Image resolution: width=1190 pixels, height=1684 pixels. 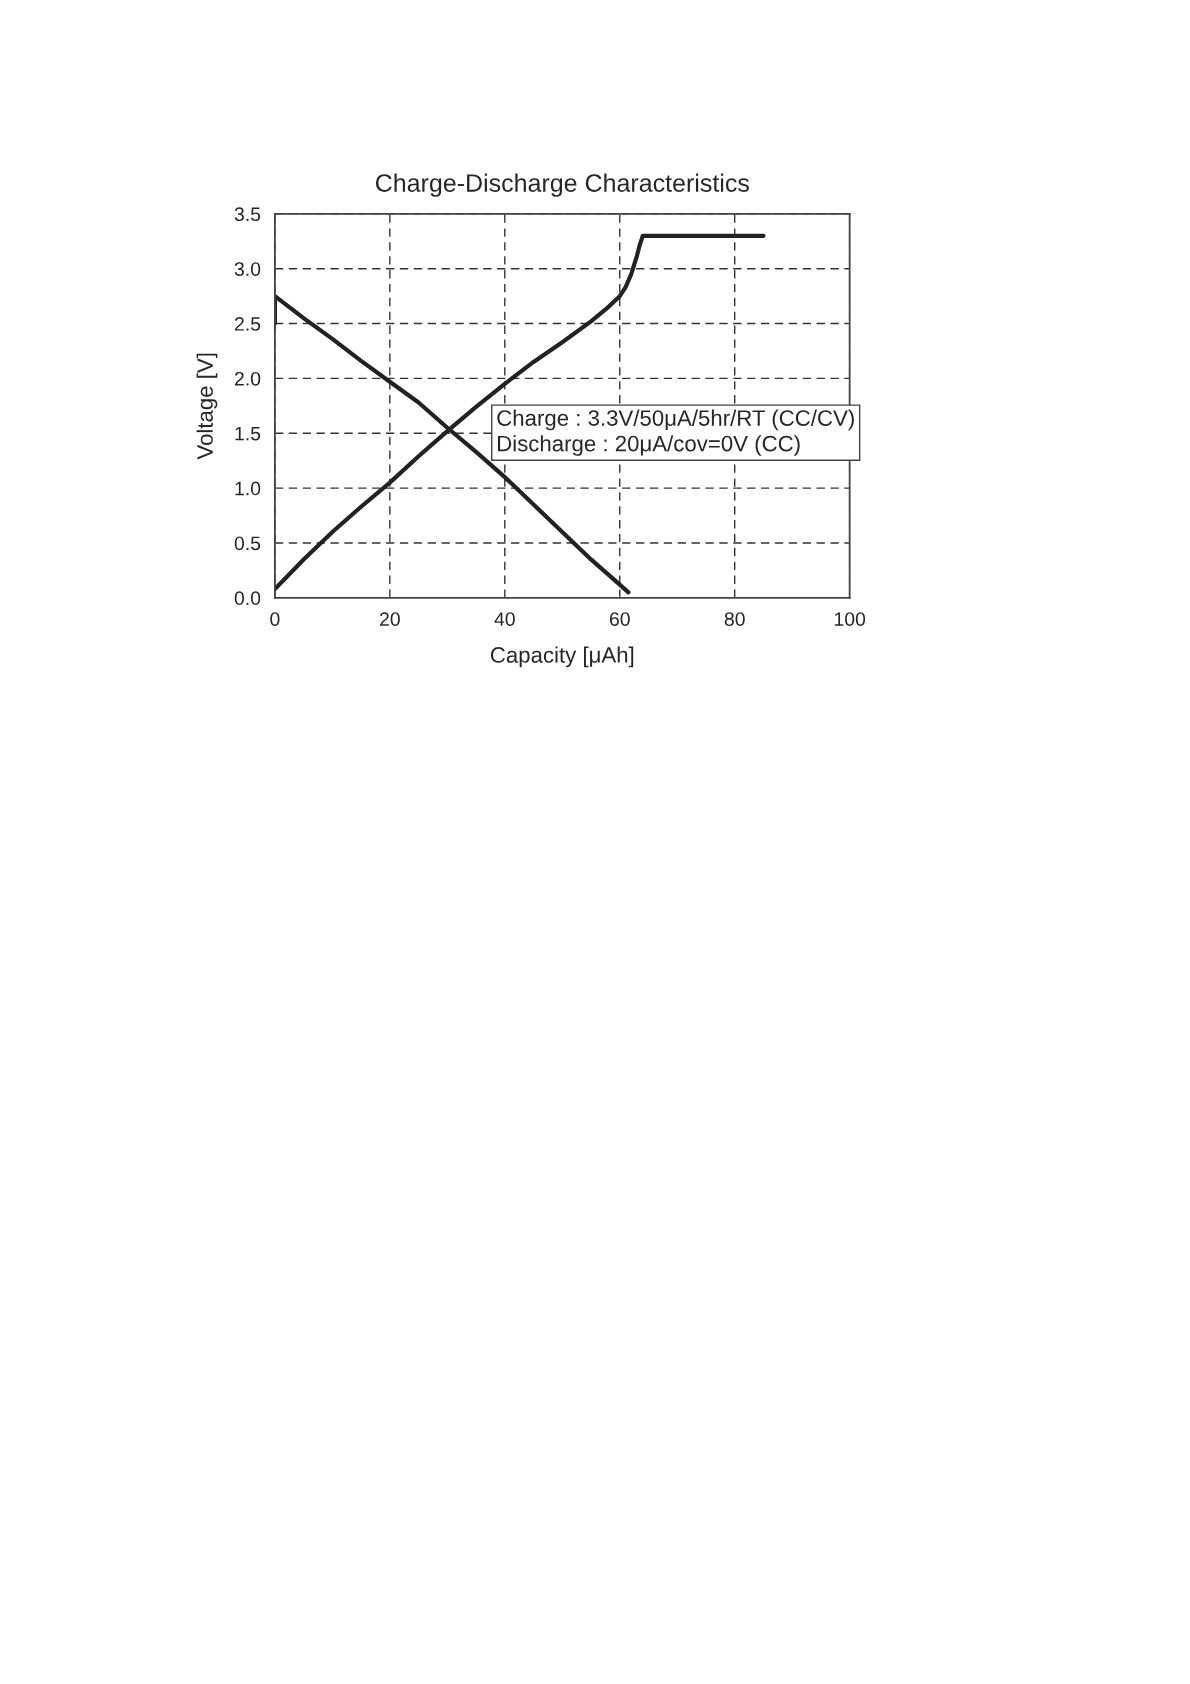 What do you see at coordinates (390, 619) in the screenshot?
I see `x-tick-label: 20` at bounding box center [390, 619].